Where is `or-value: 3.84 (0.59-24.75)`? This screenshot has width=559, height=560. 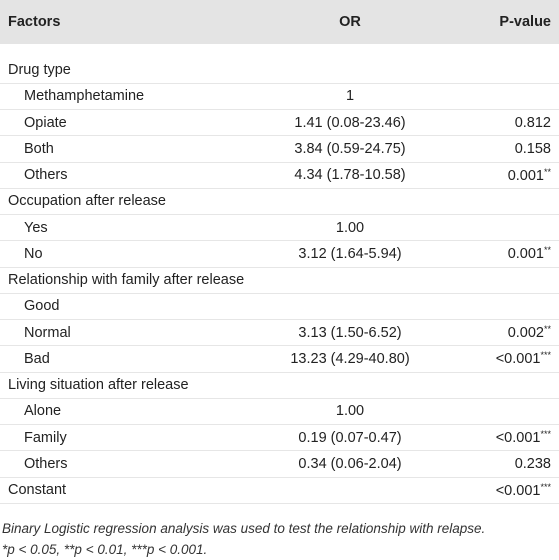
or-value: 3.84 (0.59-24.75) is located at coordinates (350, 148).